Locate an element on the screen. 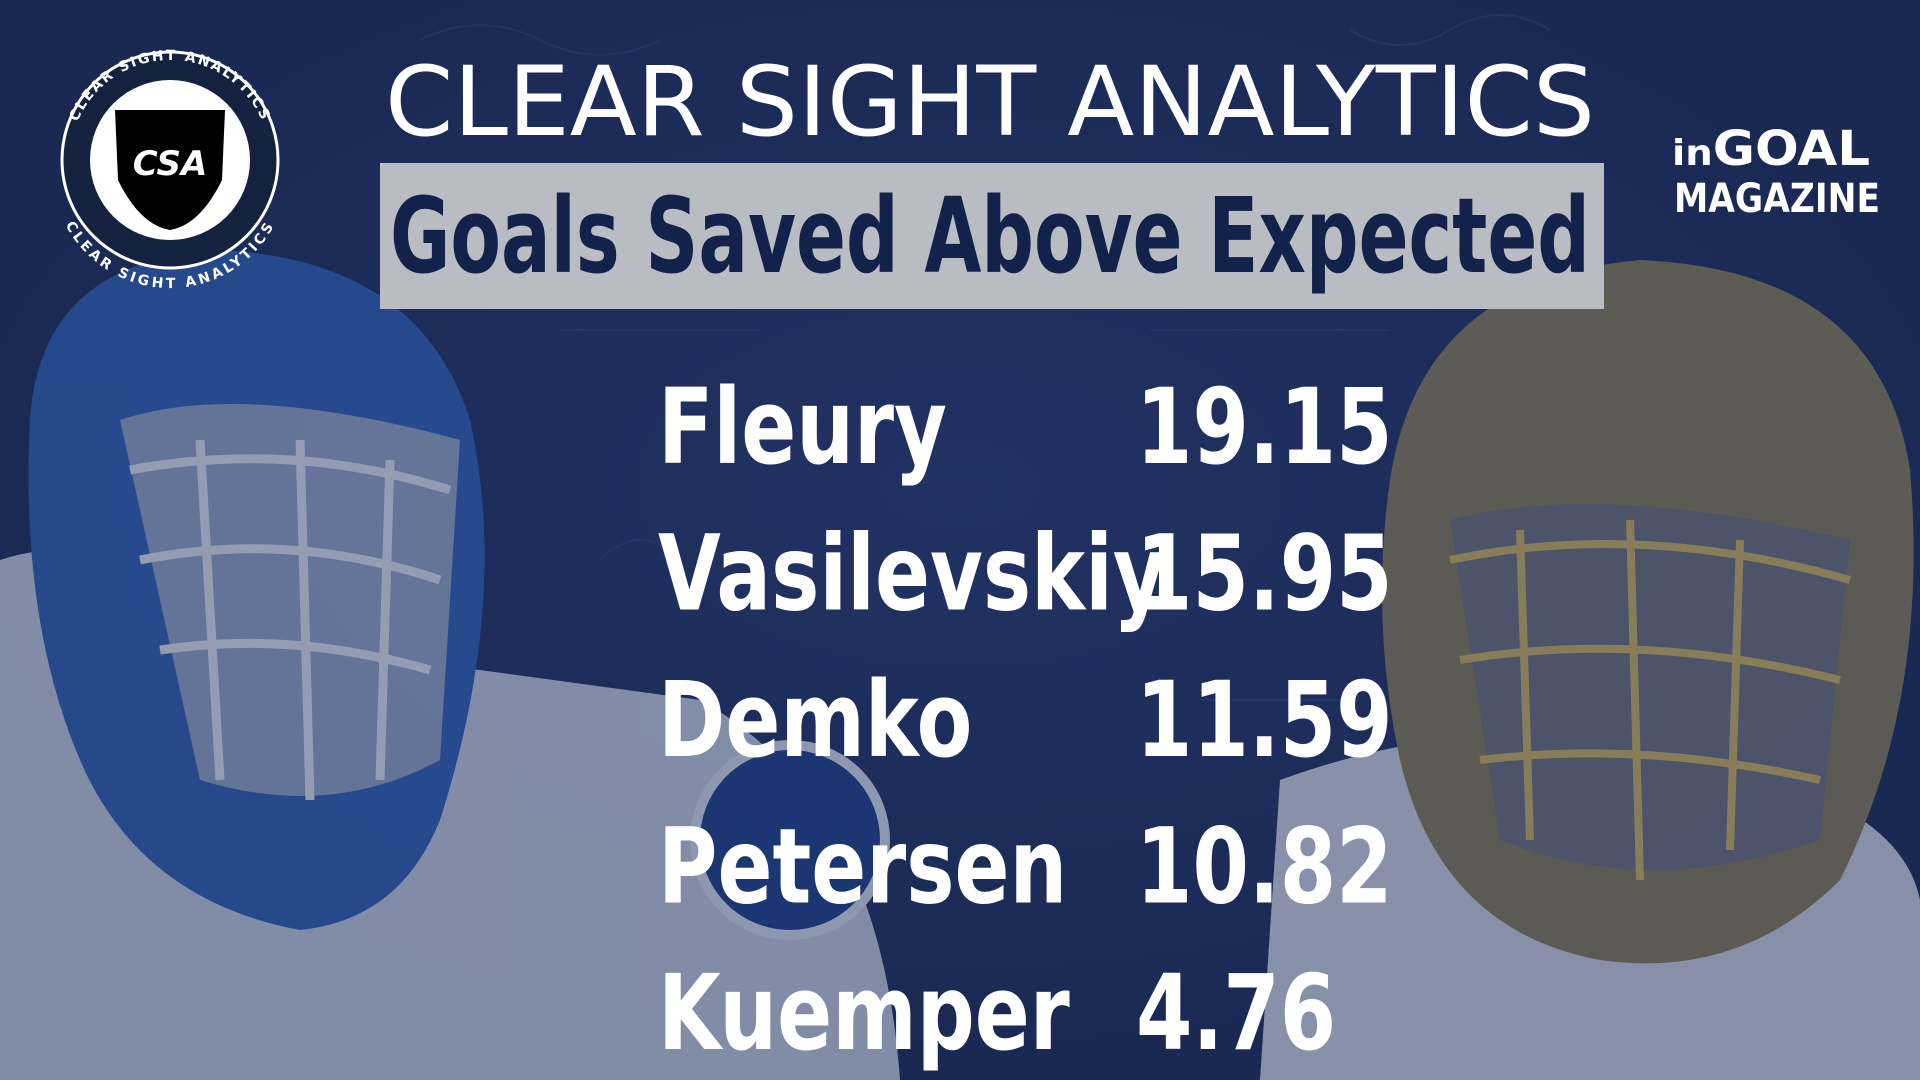 The height and width of the screenshot is (1080, 1920). subtitle-box is located at coordinates (992, 236).